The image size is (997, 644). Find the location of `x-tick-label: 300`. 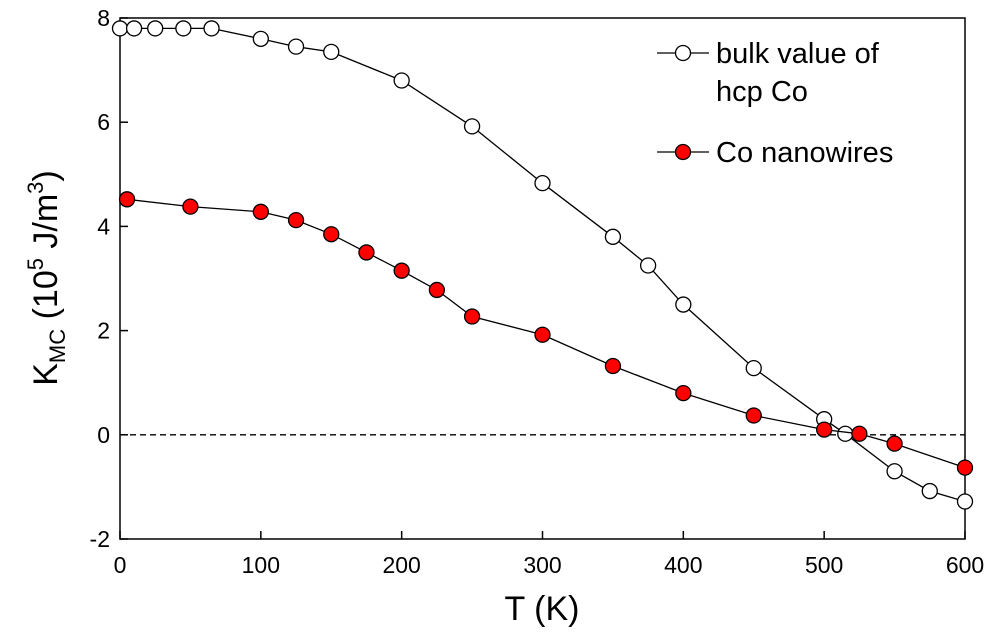

x-tick-label: 300 is located at coordinates (542, 565).